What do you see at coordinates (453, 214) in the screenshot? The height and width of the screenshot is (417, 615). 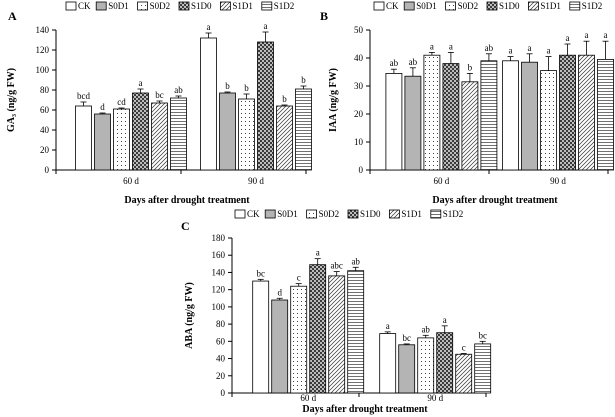 I see `legend-label-s1d2: S1D2` at bounding box center [453, 214].